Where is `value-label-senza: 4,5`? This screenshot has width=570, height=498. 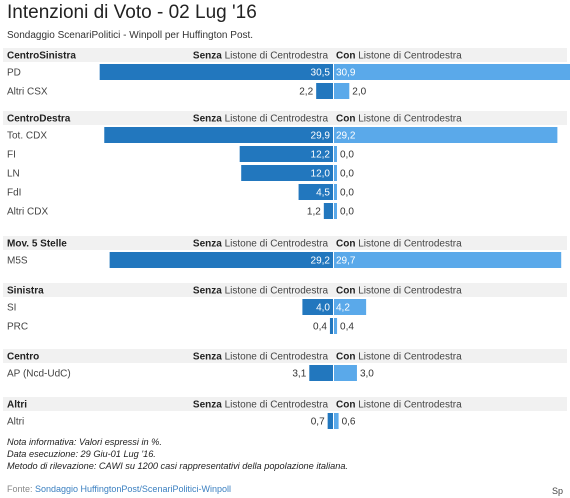 value-label-senza: 4,5 is located at coordinates (323, 193).